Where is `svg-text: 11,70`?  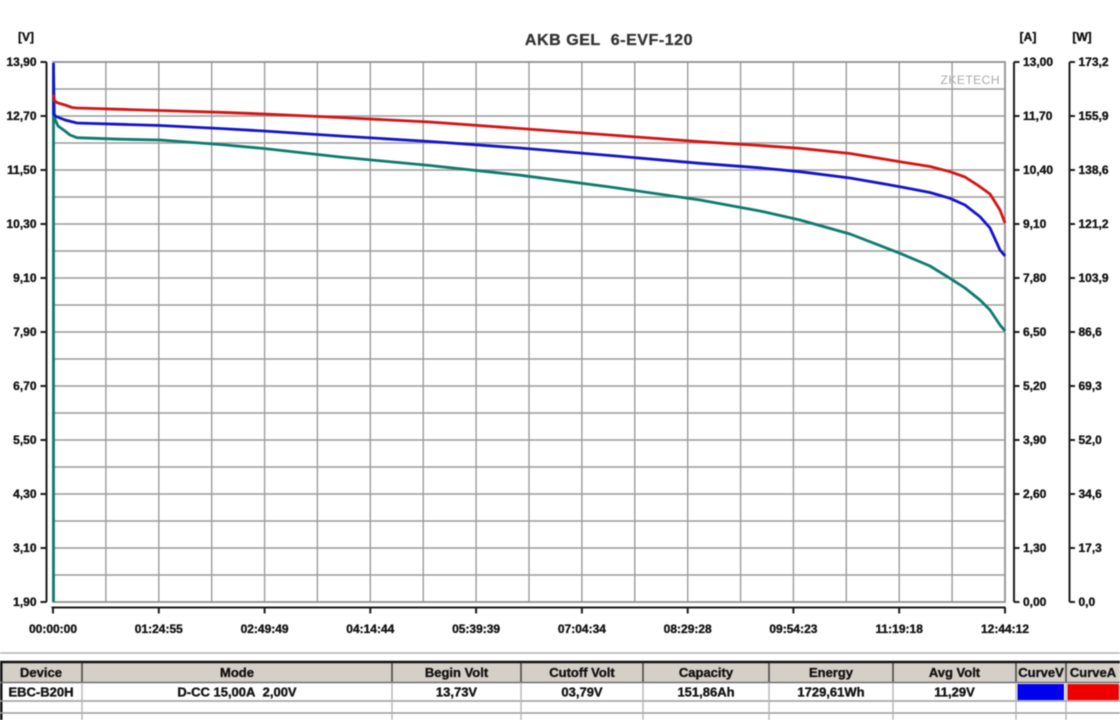
svg-text: 11,70 is located at coordinates (1038, 116).